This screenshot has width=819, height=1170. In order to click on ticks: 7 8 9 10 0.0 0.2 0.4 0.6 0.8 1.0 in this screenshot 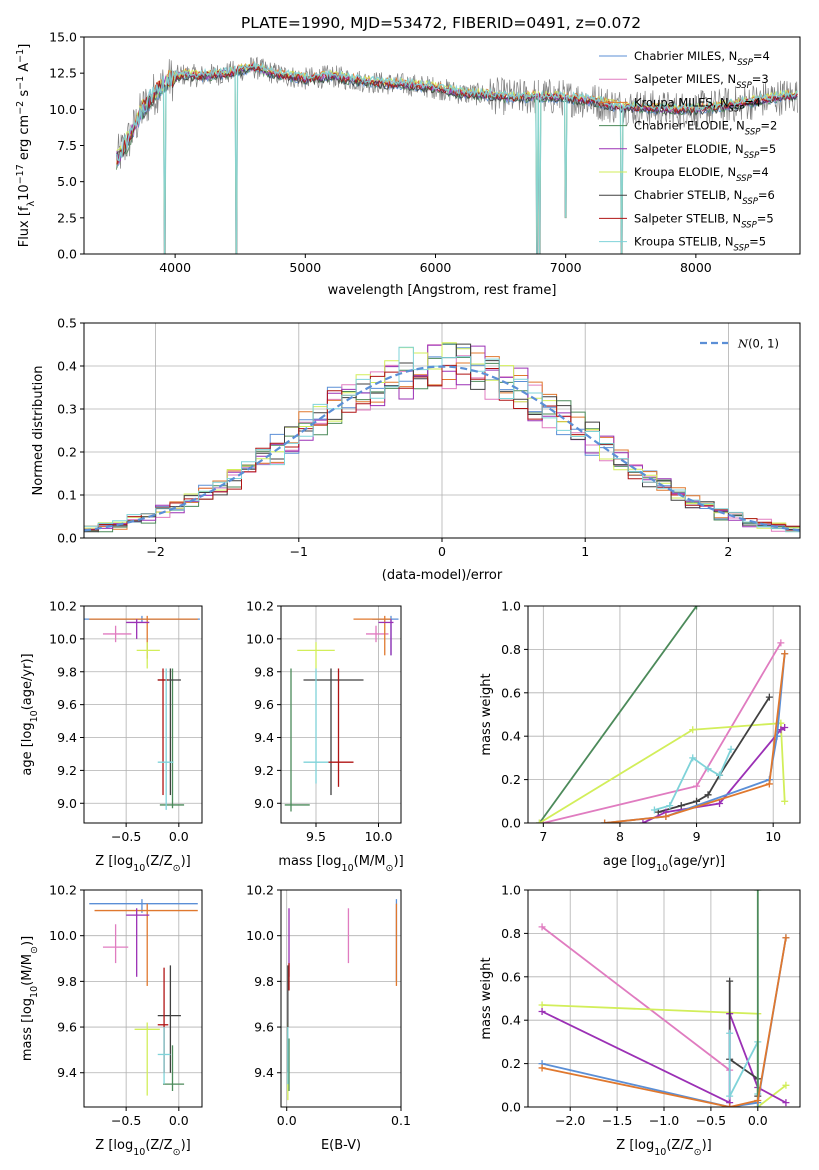, I will do `click(641, 722)`.